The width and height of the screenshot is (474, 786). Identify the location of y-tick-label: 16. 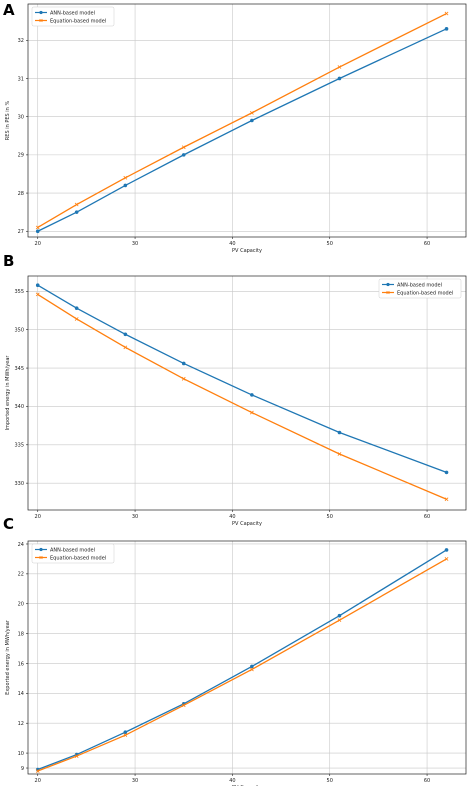
(21, 664).